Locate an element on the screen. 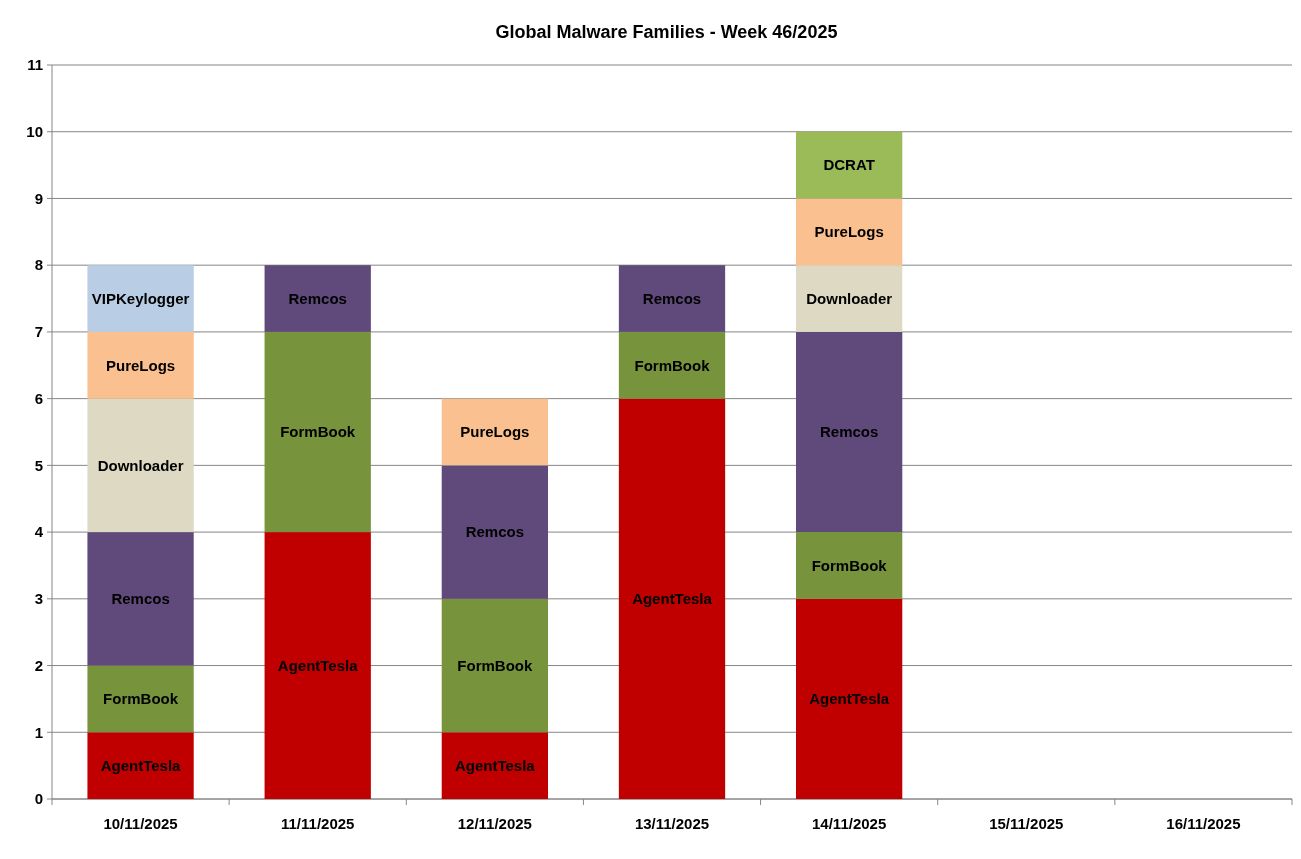 Image resolution: width=1301 pixels, height=859 pixels. series-label: Downloader is located at coordinates (140, 465).